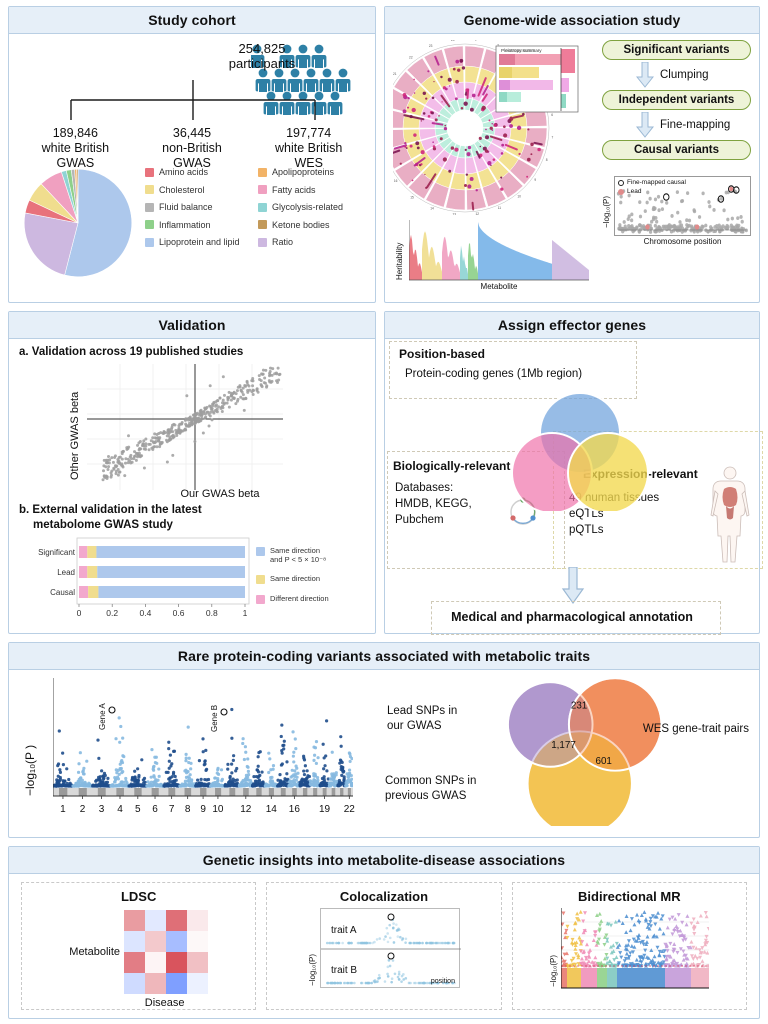  What do you see at coordinates (682, 206) in the screenshot?
I see `locus-plot-box: Fine-mapped causal Lead` at bounding box center [682, 206].